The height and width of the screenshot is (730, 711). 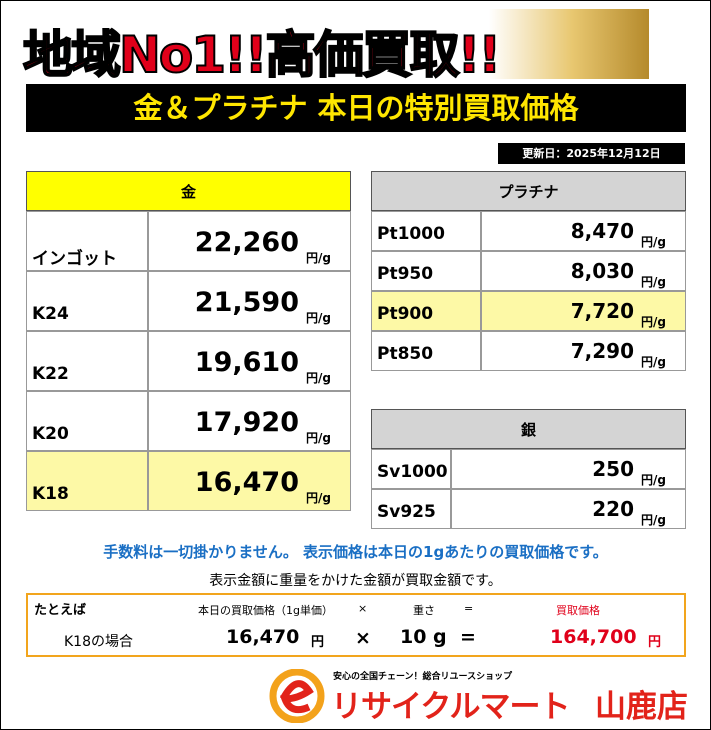 What do you see at coordinates (593, 637) in the screenshot?
I see `example-total: 164,700` at bounding box center [593, 637].